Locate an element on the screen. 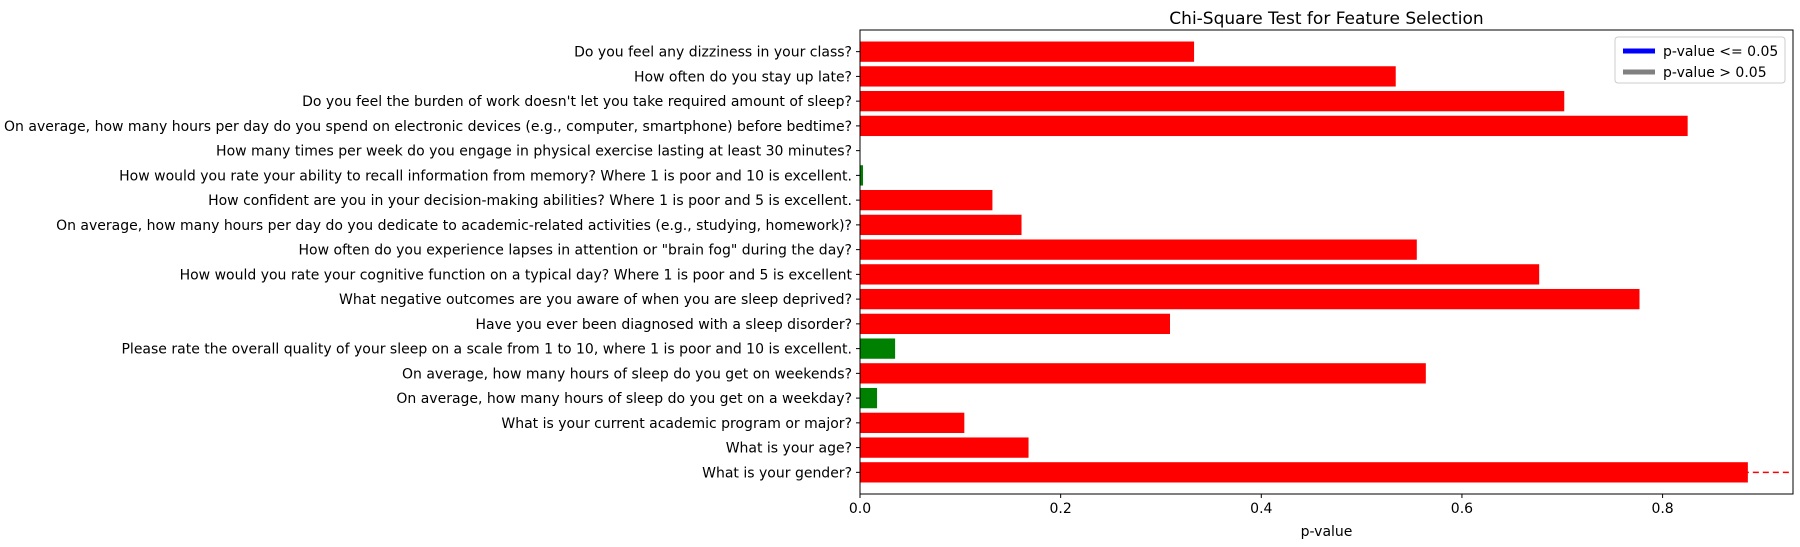 Image resolution: width=1800 pixels, height=547 pixels. chart-title: Chi-Square Test for Feature Selection is located at coordinates (1326, 19).